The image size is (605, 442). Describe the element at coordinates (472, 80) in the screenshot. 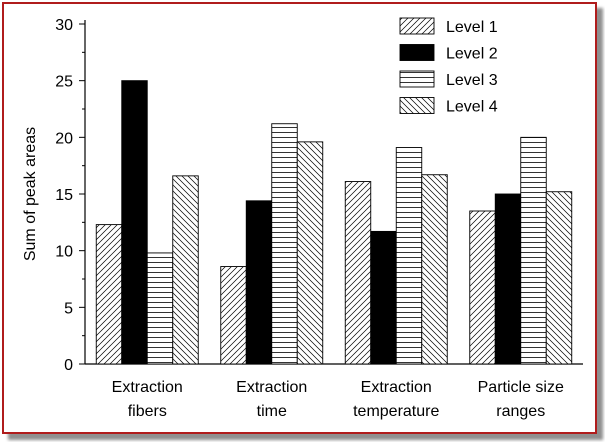

I see `legend-label: Level 3` at that location.